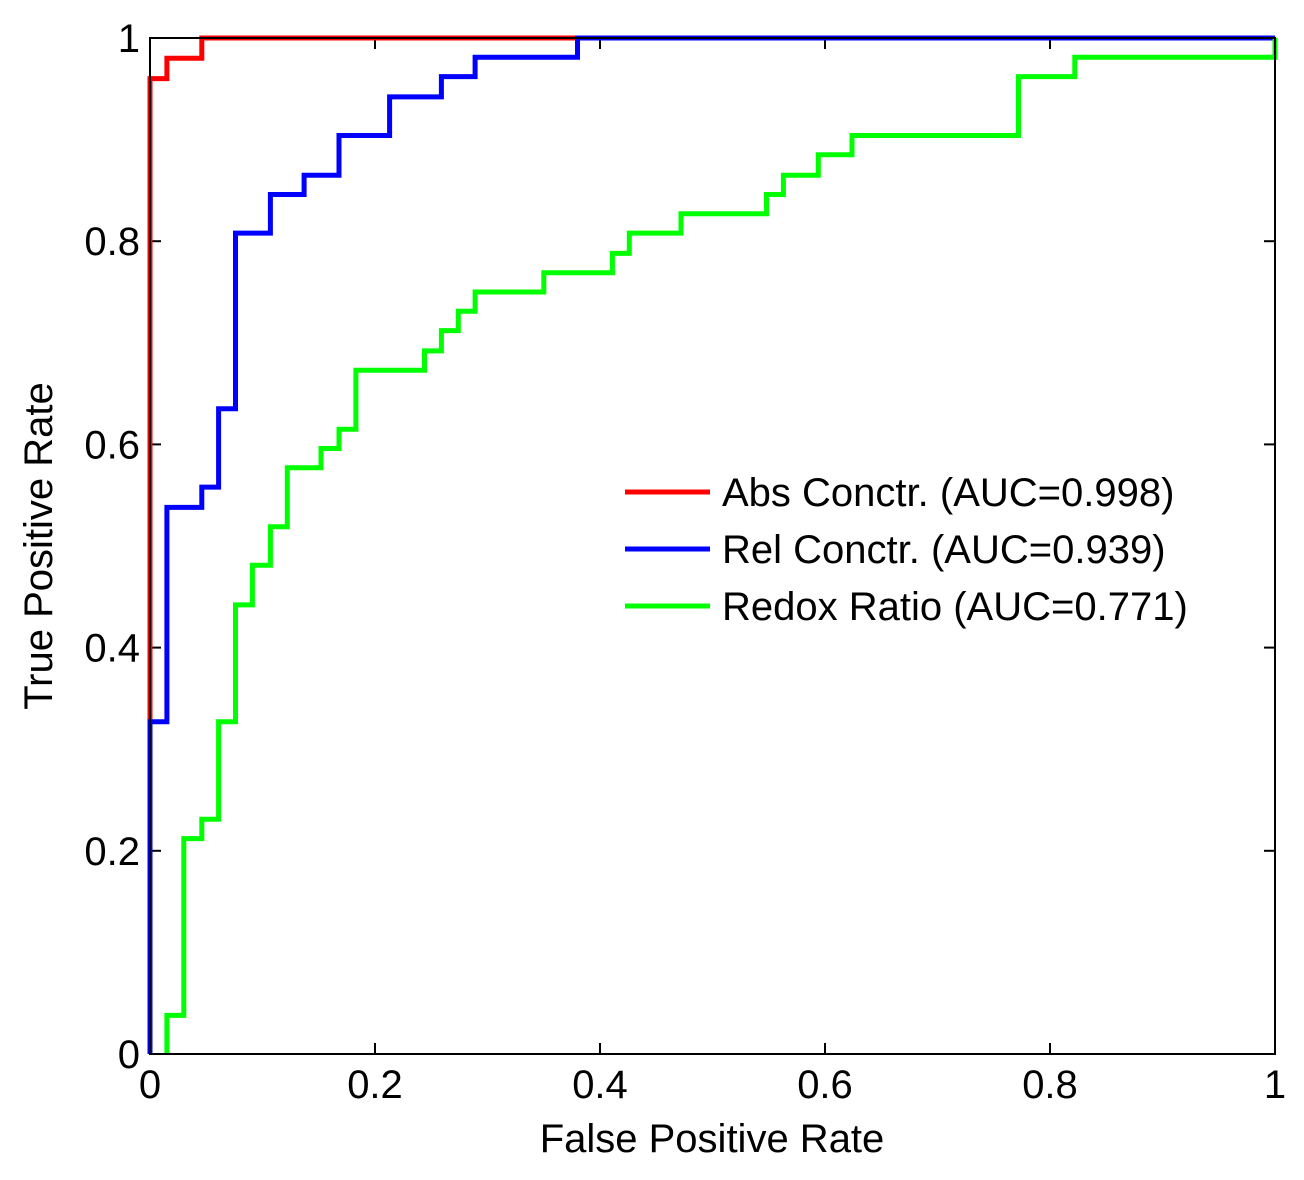 The height and width of the screenshot is (1180, 1304). What do you see at coordinates (955, 607) in the screenshot?
I see `legend-label-3: Redox Ratio (AUC=0.771)` at bounding box center [955, 607].